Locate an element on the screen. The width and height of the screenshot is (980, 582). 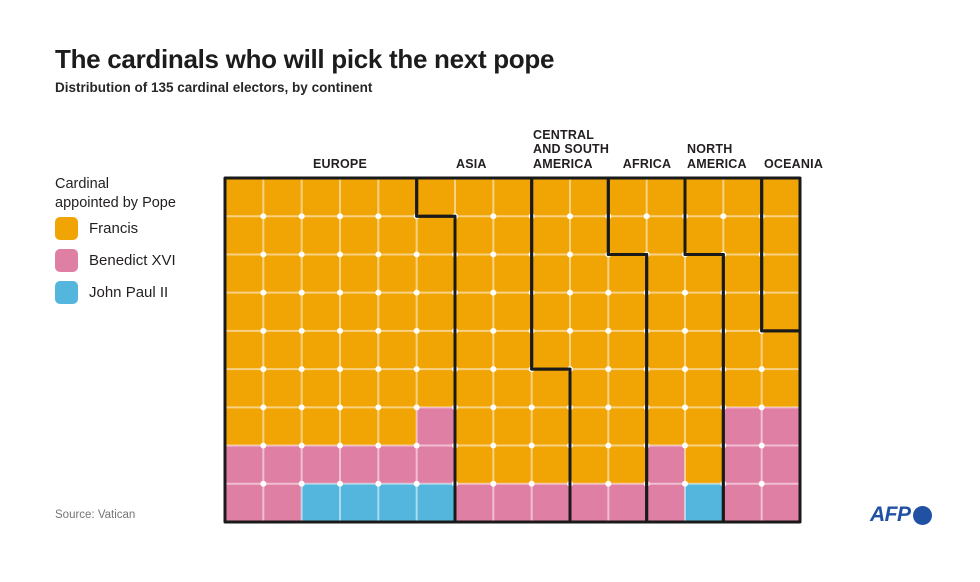
continent-label-north-america: NORTH AMERICA is located at coordinates (717, 156).